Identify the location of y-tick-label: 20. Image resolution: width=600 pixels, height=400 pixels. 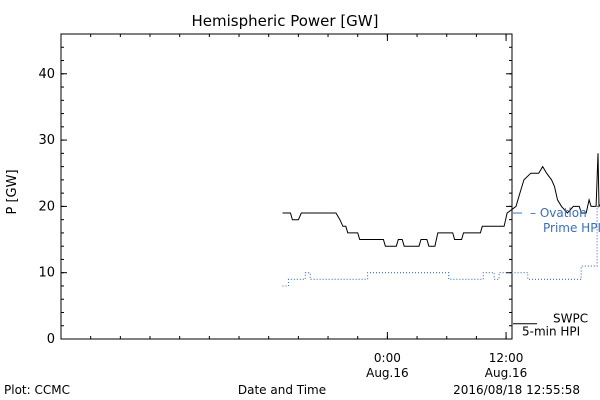
(46, 206).